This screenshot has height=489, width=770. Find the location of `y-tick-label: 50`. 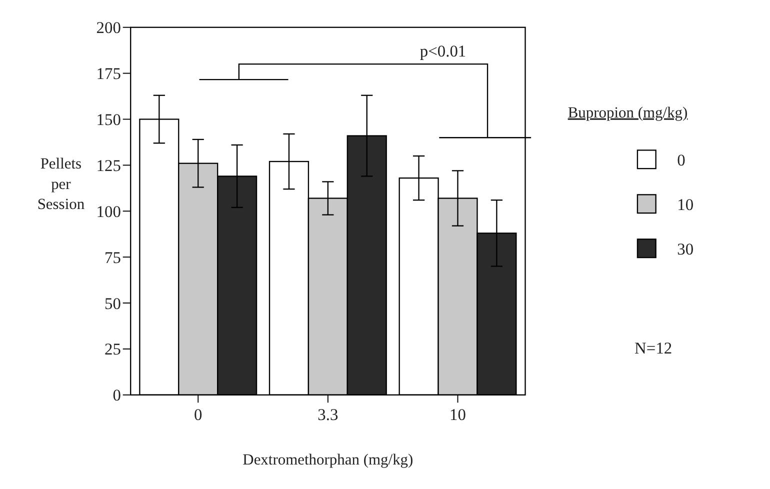

y-tick-label: 50 is located at coordinates (112, 303).